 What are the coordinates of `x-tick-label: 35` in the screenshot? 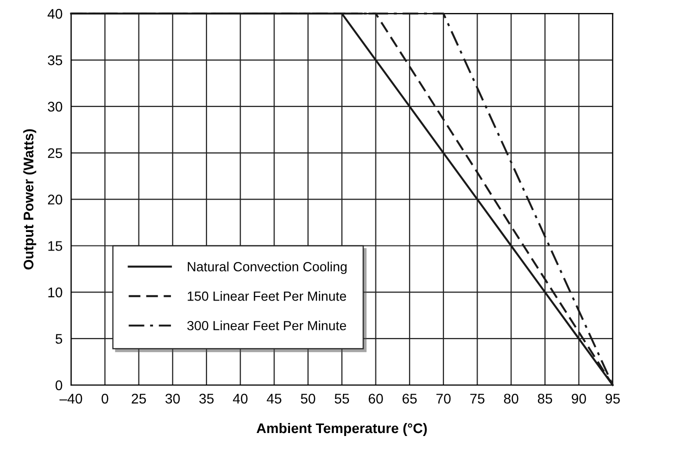 It's located at (206, 399).